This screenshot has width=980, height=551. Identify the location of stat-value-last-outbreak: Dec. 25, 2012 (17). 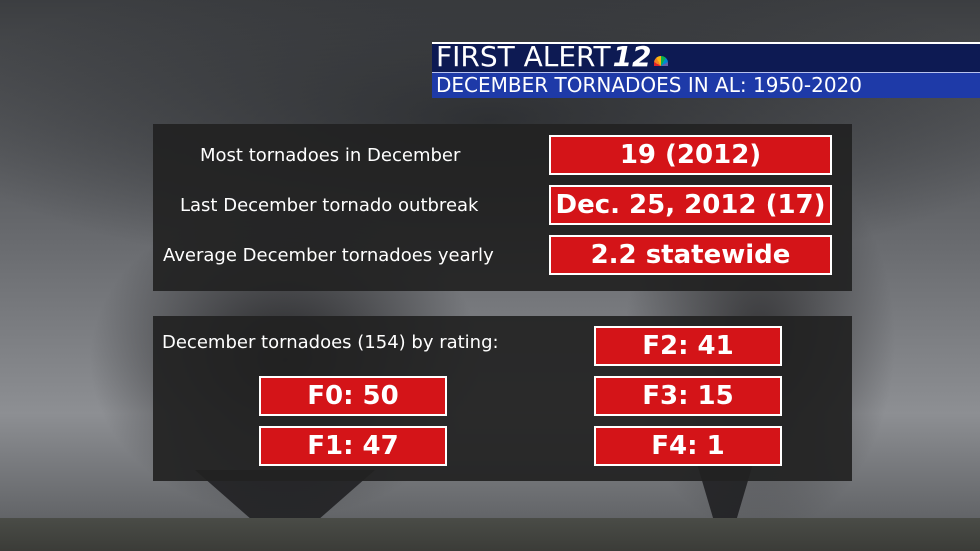
(690, 205).